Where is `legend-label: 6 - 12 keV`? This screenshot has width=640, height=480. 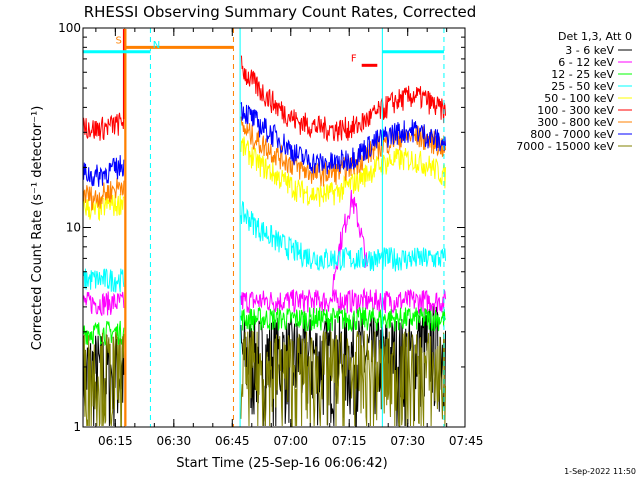 legend-label: 6 - 12 keV is located at coordinates (586, 62).